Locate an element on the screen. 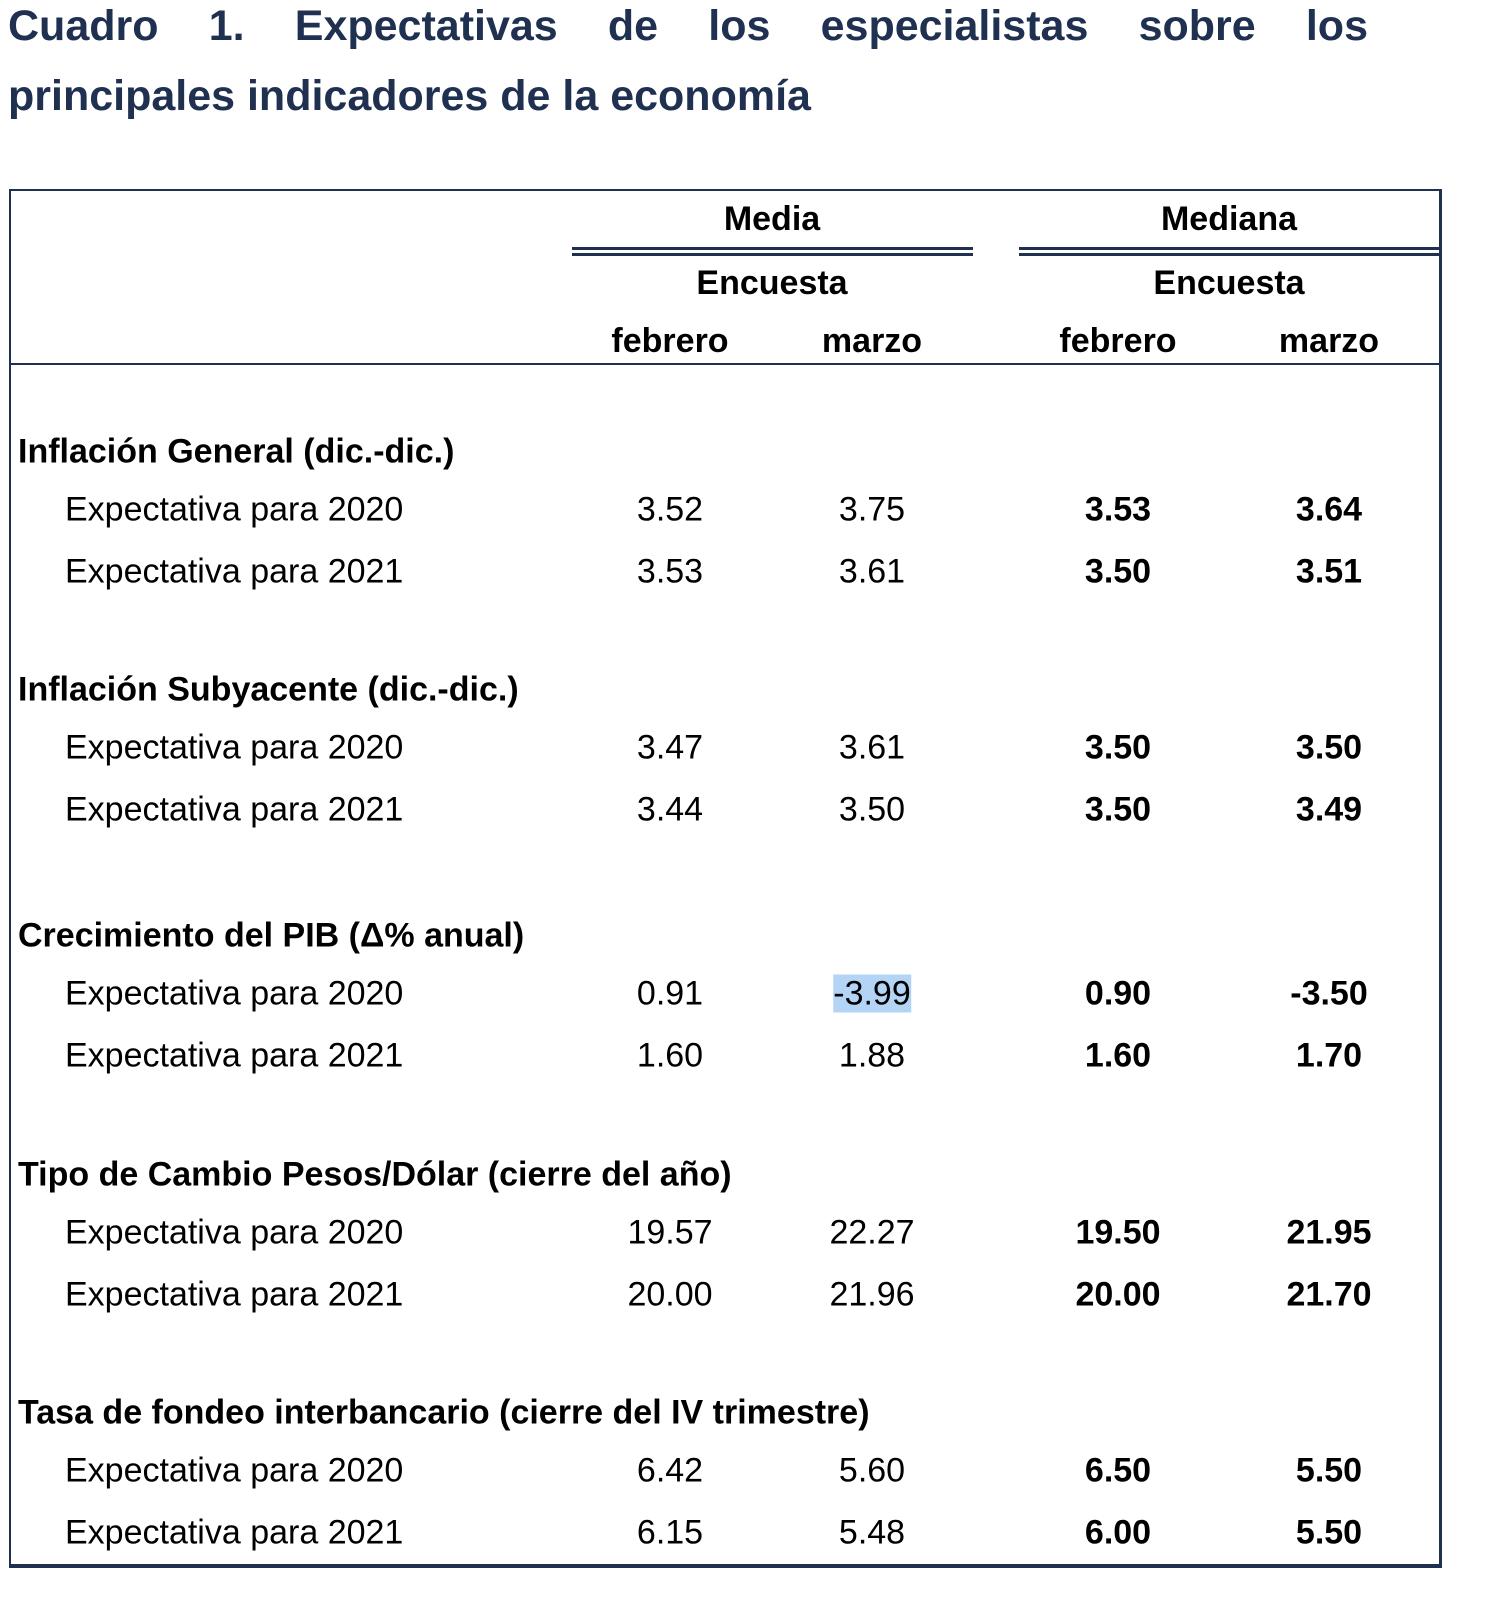 Image resolution: width=1494 pixels, height=1618 pixels. media-marzo-cell: 3.75 is located at coordinates (872, 510).